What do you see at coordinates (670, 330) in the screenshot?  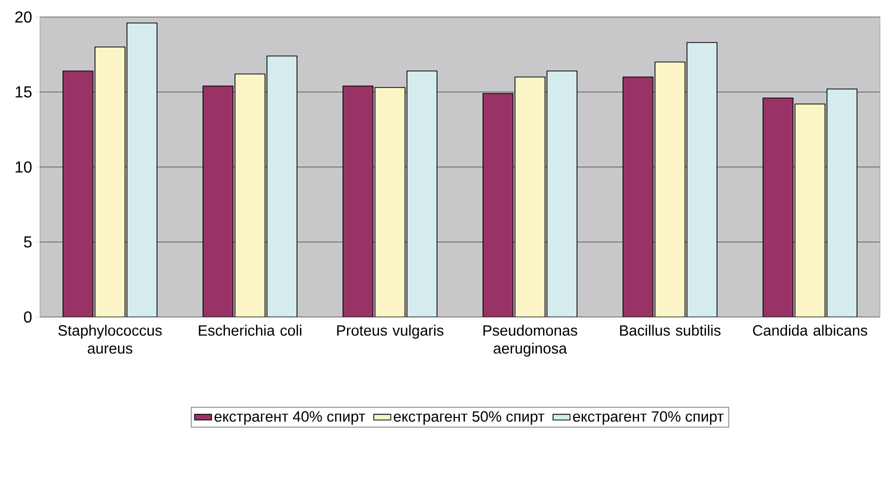 I see `x-tick-label: Bacillus subtilis` at bounding box center [670, 330].